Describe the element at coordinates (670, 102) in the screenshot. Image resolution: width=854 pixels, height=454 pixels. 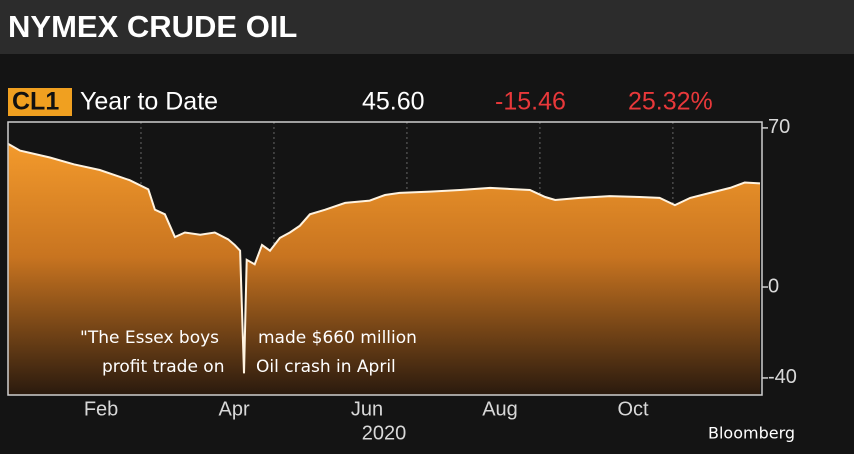
I see `pct-change: 25.32%` at that location.